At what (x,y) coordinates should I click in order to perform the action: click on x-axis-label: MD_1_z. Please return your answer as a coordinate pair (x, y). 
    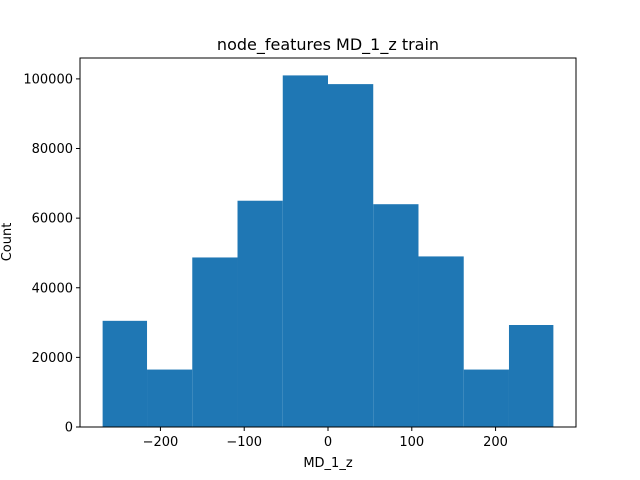
    Looking at the image, I should click on (327, 463).